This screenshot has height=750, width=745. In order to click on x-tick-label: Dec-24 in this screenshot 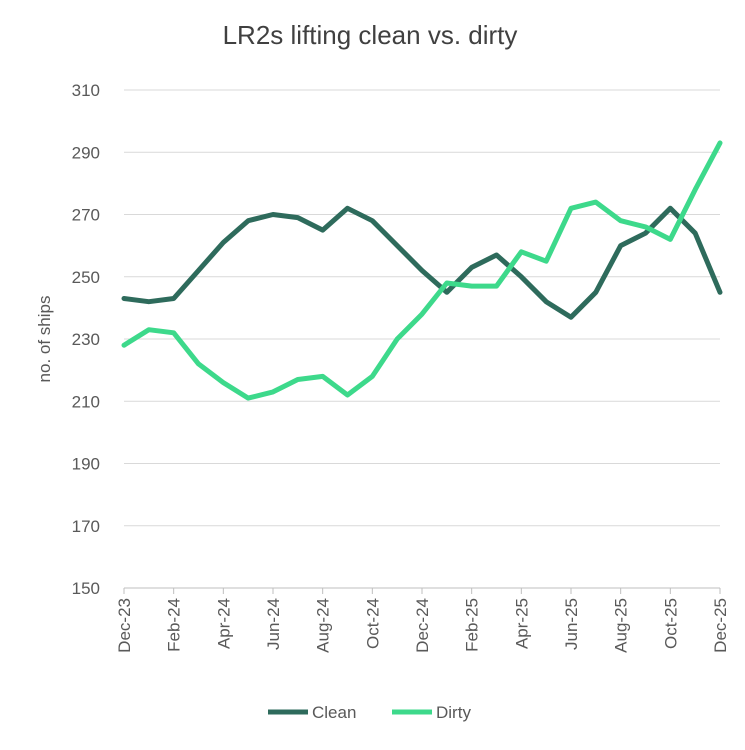, I will do `click(422, 625)`.